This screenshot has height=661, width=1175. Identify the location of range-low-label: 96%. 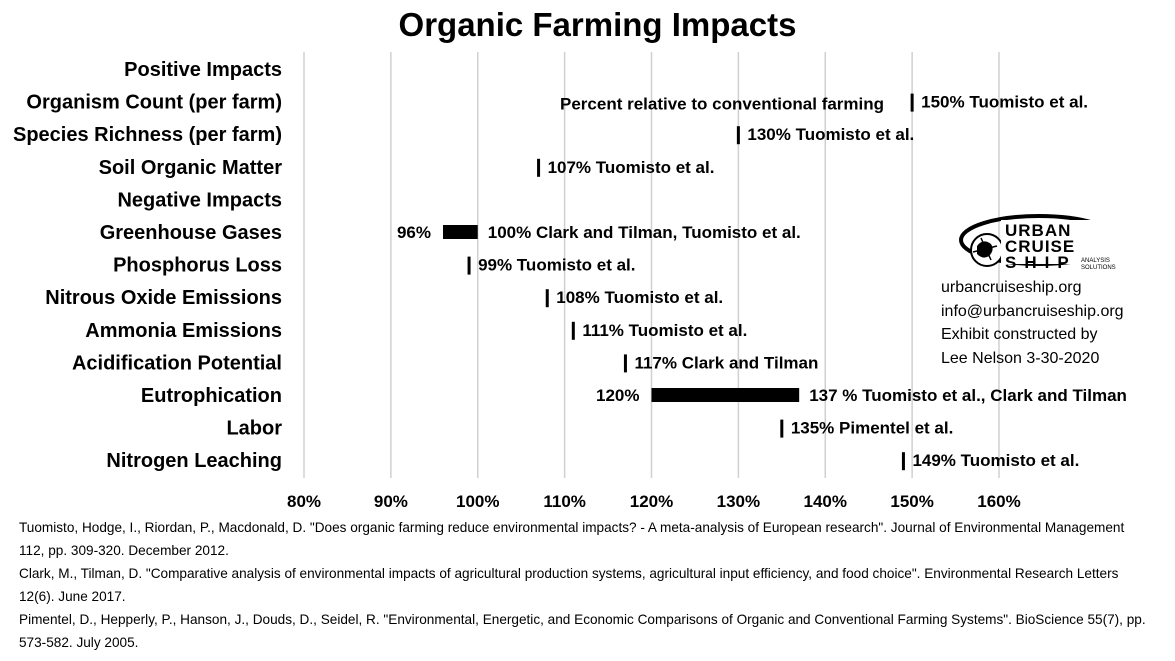
(414, 232).